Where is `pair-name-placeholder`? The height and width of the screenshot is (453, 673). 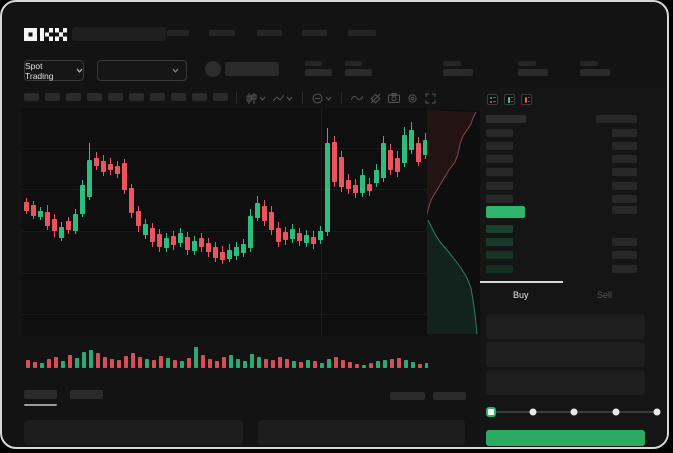 pair-name-placeholder is located at coordinates (252, 69).